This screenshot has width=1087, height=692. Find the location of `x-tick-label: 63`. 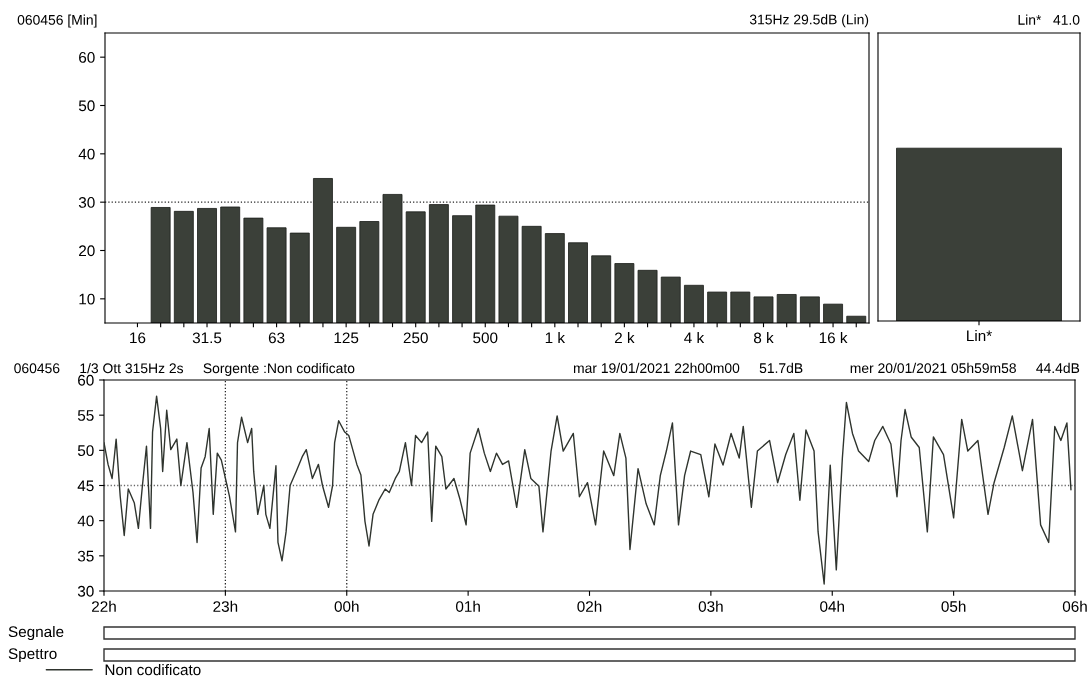

x-tick-label: 63 is located at coordinates (276, 338).